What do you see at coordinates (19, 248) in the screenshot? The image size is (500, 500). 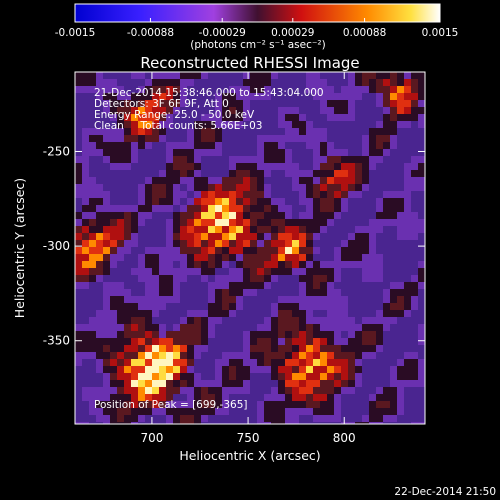 I see `y-axis-label: Heliocentric Y (arcsec)` at bounding box center [19, 248].